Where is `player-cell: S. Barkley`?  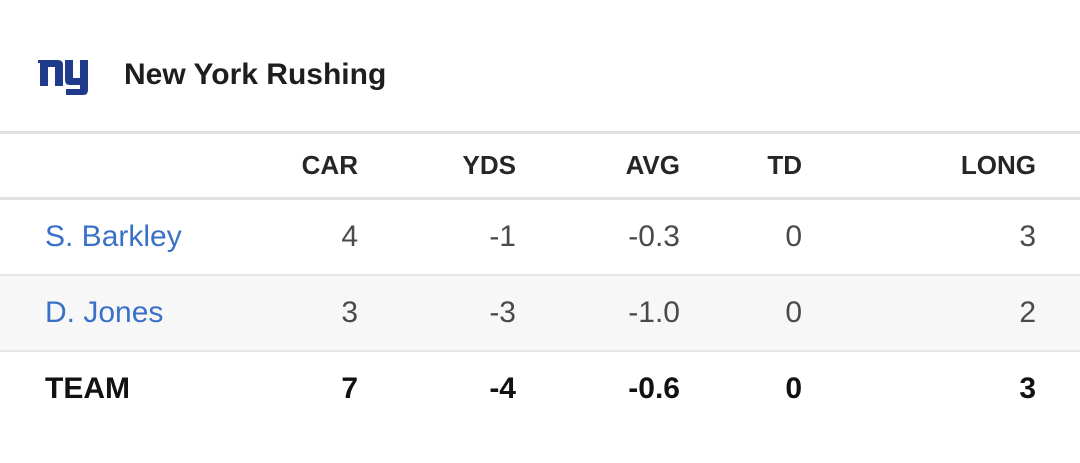 player-cell: S. Barkley is located at coordinates (100, 237).